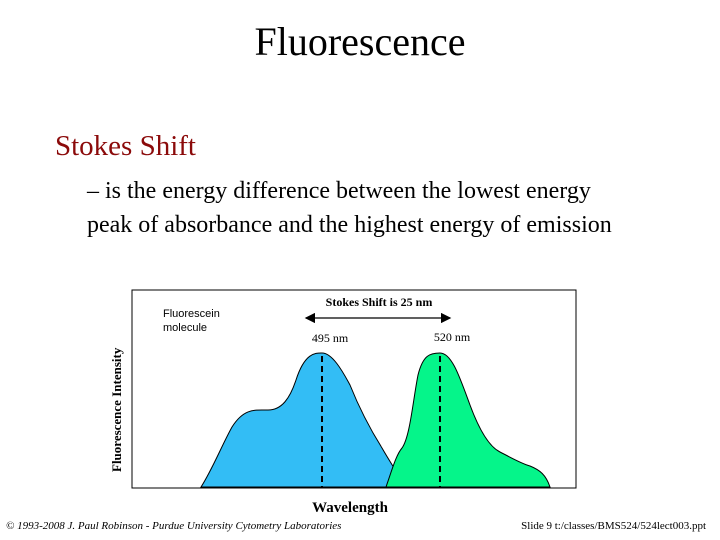 This screenshot has width=720, height=540. Describe the element at coordinates (468, 420) in the screenshot. I see `emission-curve` at that location.